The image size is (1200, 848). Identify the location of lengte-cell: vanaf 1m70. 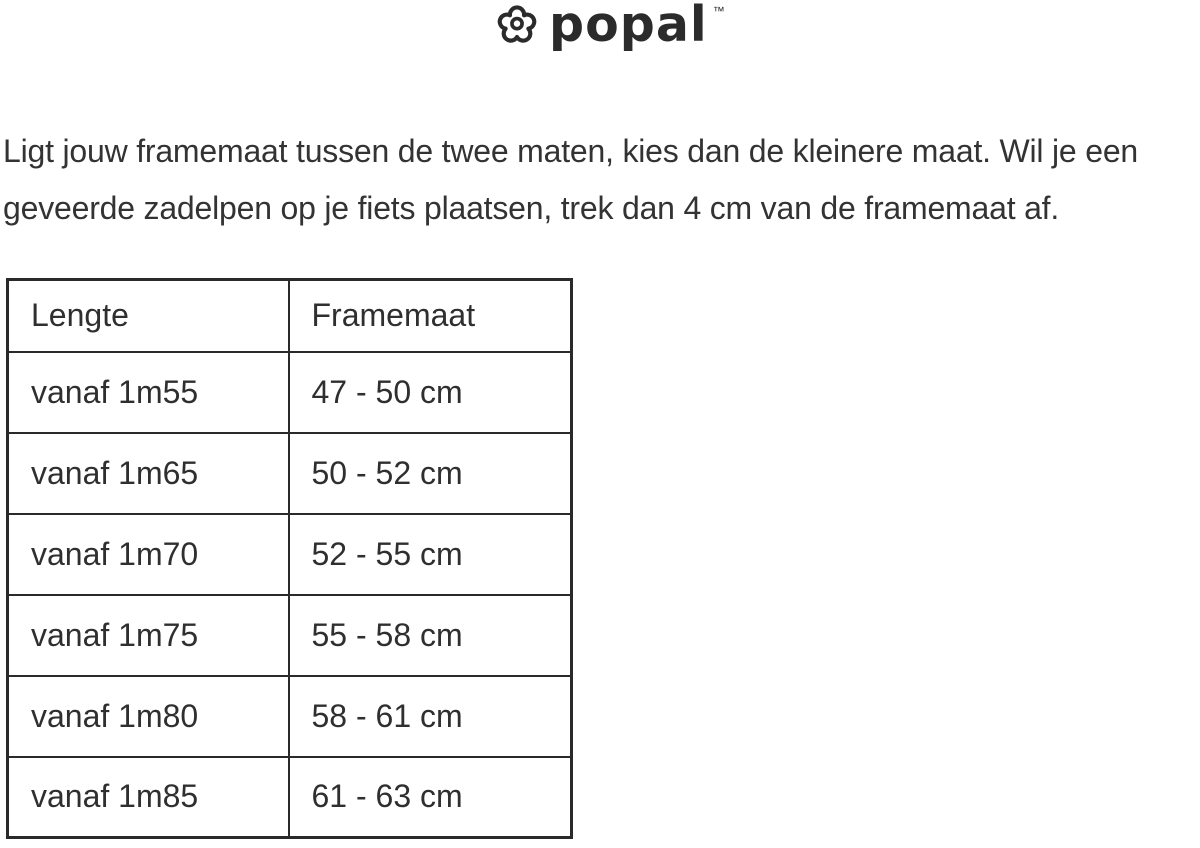
(148, 554).